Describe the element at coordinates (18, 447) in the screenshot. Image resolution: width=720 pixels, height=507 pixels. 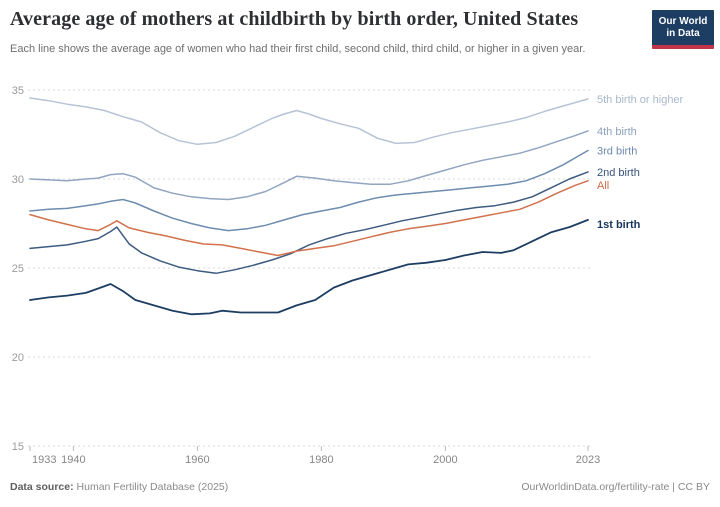
I see `y-tick-label-15: 15` at that location.